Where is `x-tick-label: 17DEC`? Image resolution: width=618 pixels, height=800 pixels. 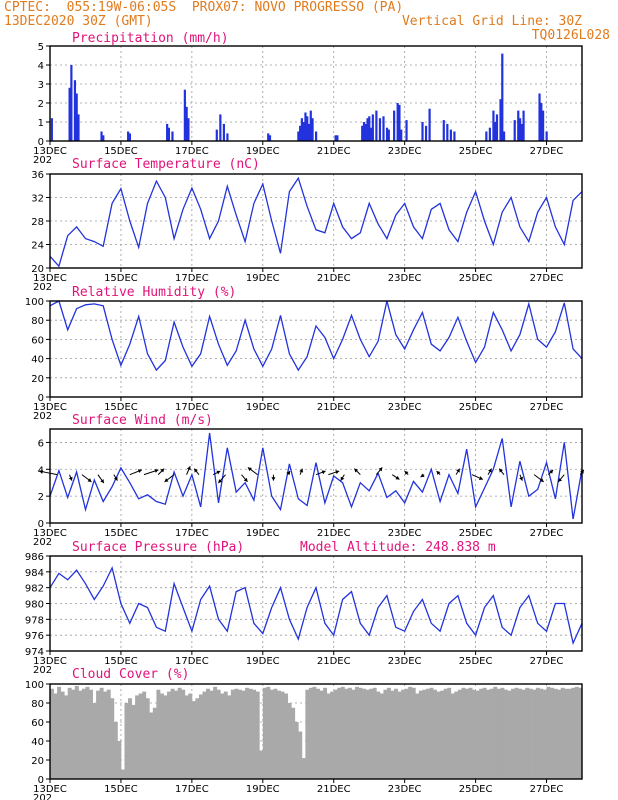 x-tick-label: 17DEC is located at coordinates (192, 151).